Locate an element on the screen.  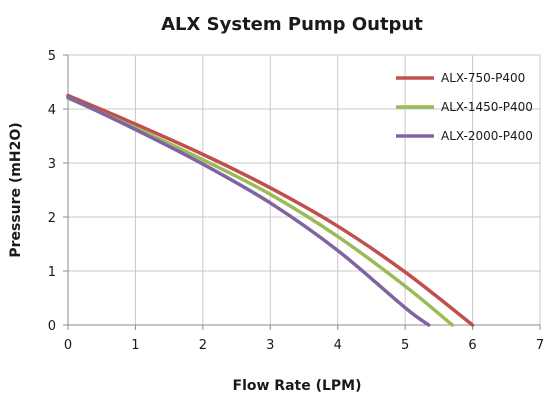
y-axis-label: Pressure (mH2O) is located at coordinates (16, 189).